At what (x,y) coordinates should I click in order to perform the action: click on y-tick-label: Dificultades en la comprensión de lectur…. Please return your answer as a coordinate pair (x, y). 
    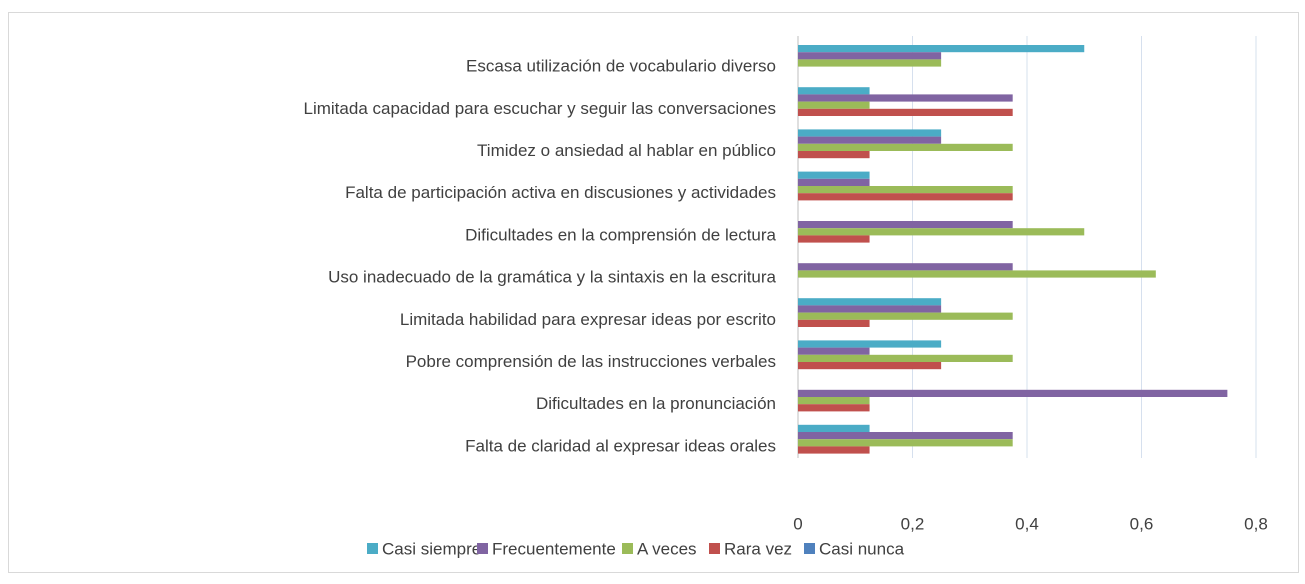
    Looking at the image, I should click on (620, 234).